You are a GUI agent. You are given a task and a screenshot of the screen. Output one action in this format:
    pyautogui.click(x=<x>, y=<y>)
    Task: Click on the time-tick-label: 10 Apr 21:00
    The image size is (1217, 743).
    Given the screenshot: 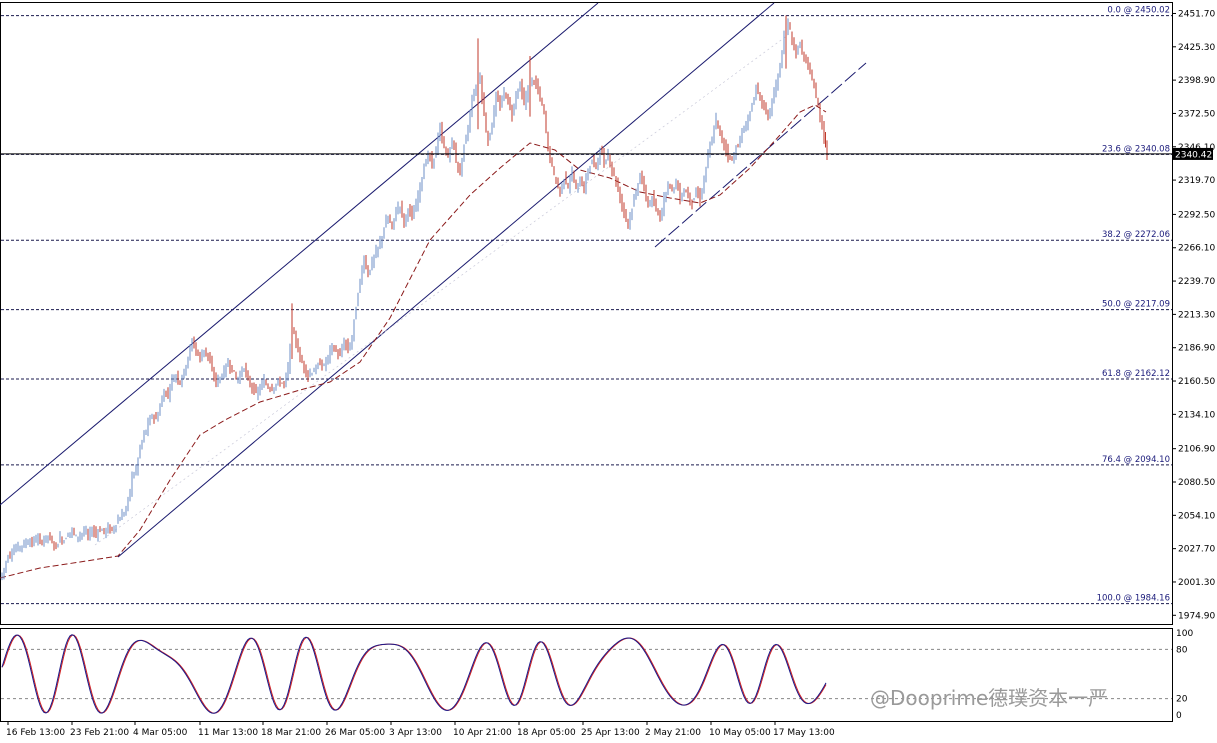 What is the action you would take?
    pyautogui.click(x=482, y=733)
    